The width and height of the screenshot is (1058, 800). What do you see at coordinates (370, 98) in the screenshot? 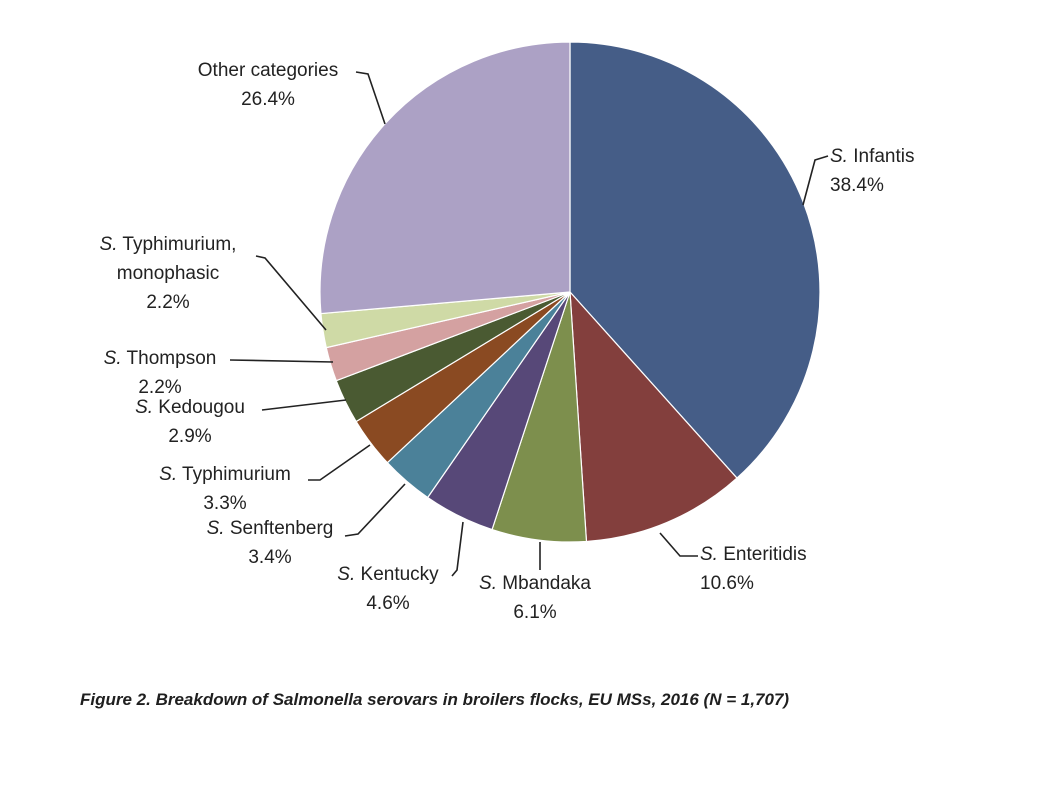
I see `leader-line-other-categories` at bounding box center [370, 98].